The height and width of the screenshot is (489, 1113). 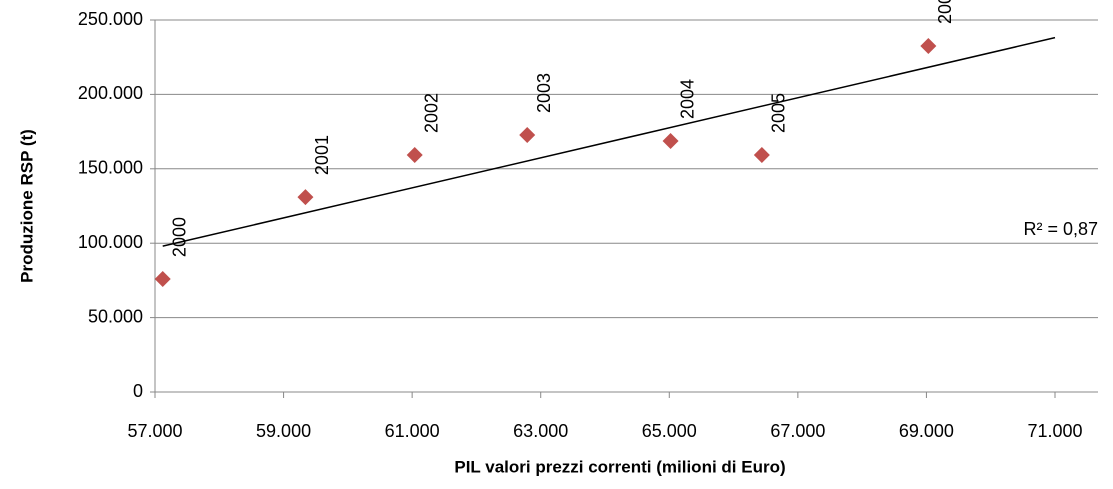 What do you see at coordinates (115, 316) in the screenshot?
I see `y-tick-label: 50.000` at bounding box center [115, 316].